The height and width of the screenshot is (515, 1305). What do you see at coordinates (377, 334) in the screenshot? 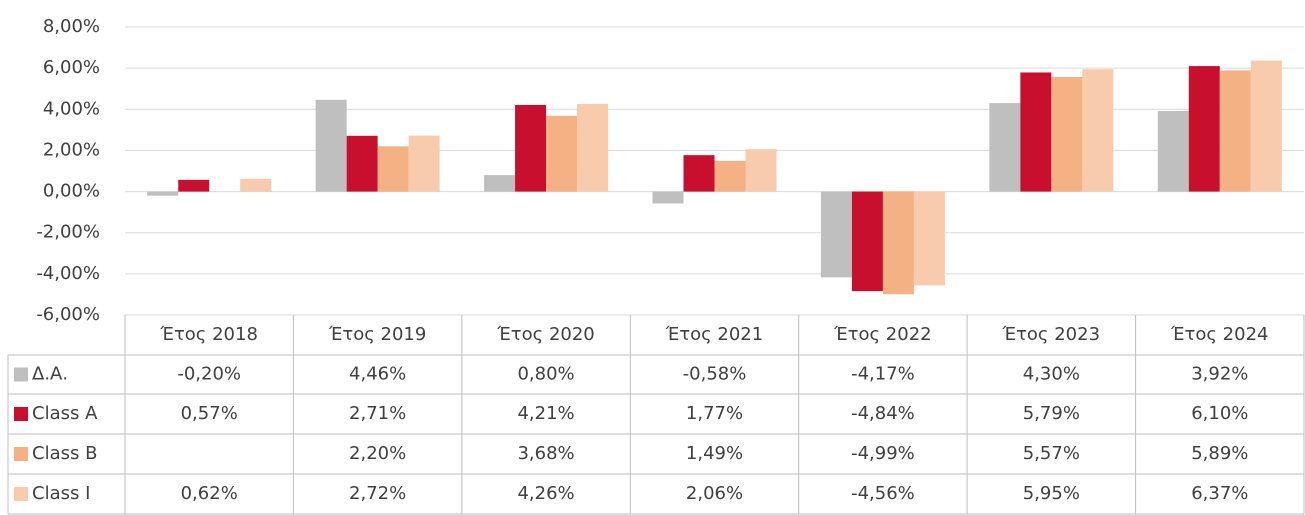
I see `x-tick-label: Έτος 2019` at bounding box center [377, 334].